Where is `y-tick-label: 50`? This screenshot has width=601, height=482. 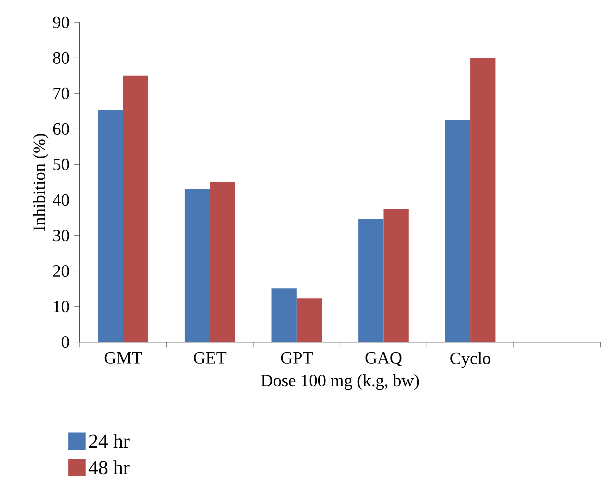
y-tick-label: 50 is located at coordinates (62, 165).